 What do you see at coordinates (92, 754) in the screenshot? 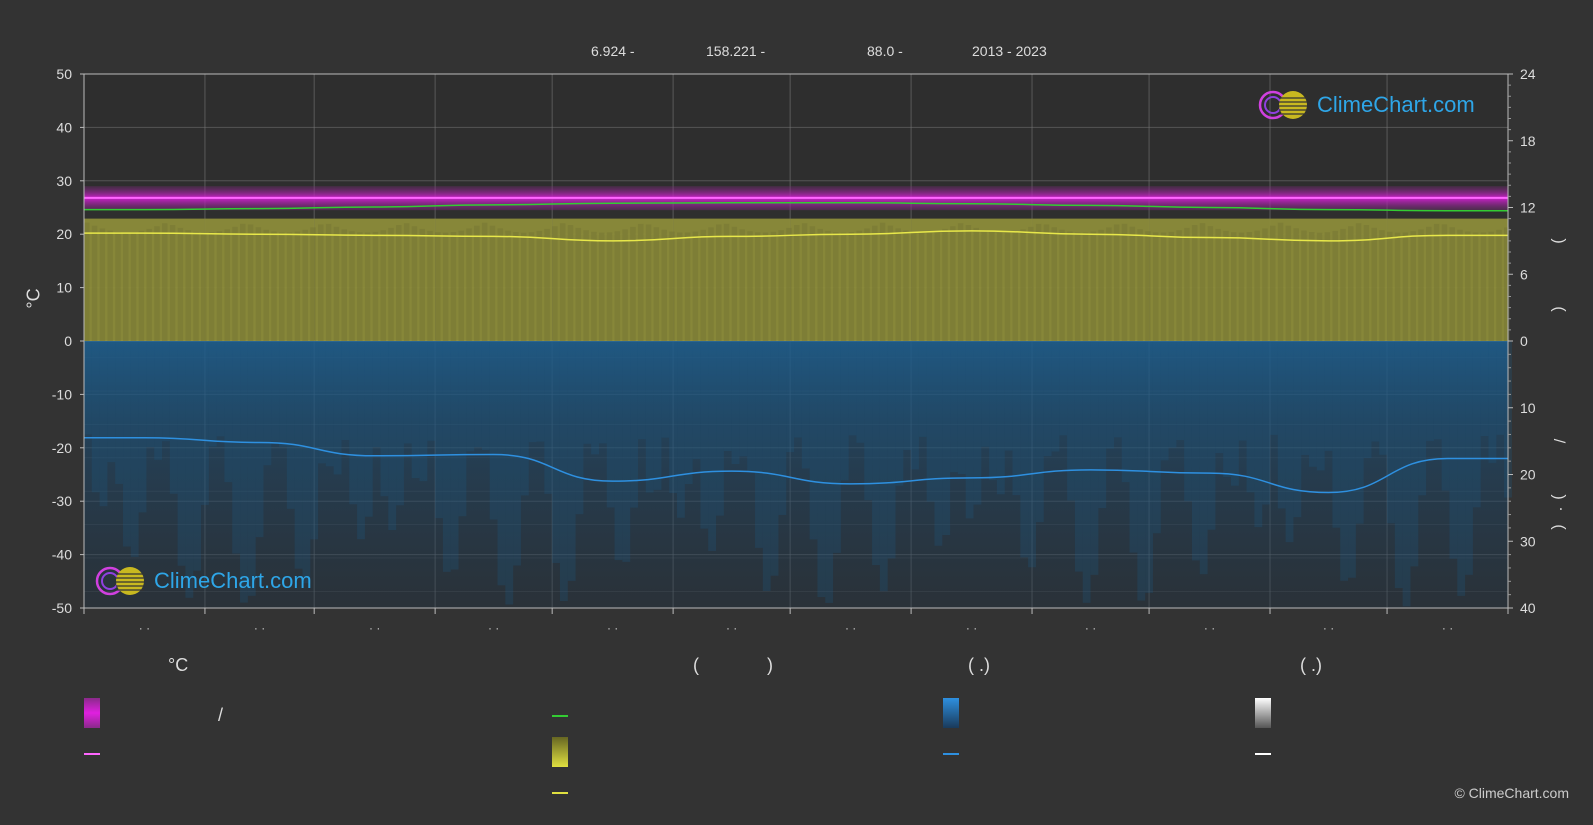
I see `legend-temp-line-swatch` at bounding box center [92, 754].